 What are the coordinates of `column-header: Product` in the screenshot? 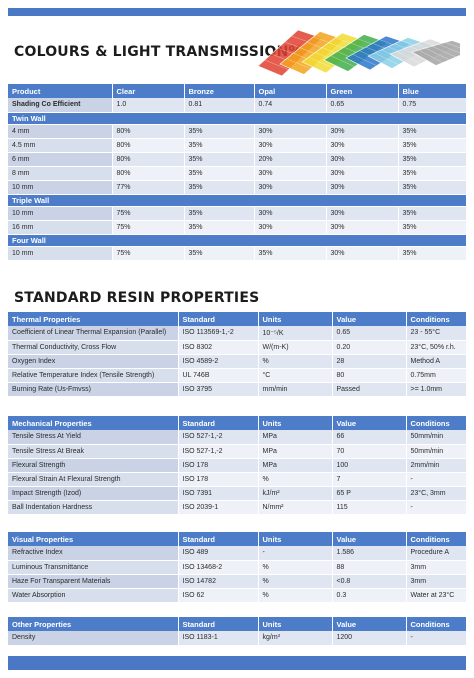 It's located at (60, 91).